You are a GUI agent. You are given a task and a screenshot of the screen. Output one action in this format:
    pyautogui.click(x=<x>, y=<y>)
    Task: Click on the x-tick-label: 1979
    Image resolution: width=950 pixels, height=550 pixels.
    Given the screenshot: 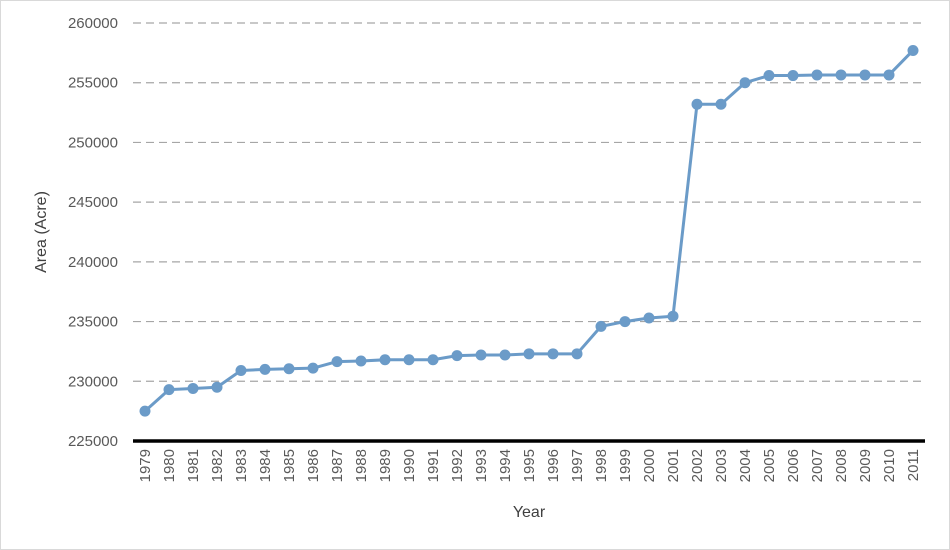 What is the action you would take?
    pyautogui.click(x=145, y=465)
    